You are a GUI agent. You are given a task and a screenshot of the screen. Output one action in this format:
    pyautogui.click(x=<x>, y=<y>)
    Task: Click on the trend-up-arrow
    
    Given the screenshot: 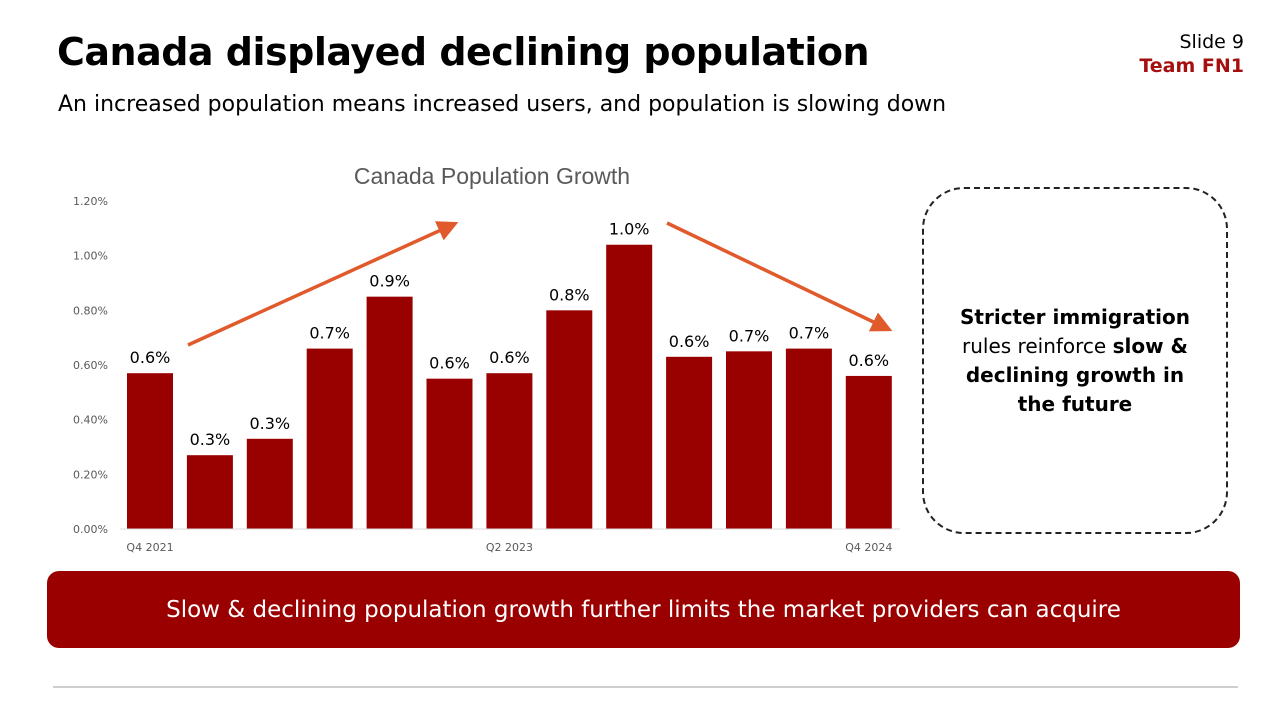 What is the action you would take?
    pyautogui.click(x=323, y=284)
    